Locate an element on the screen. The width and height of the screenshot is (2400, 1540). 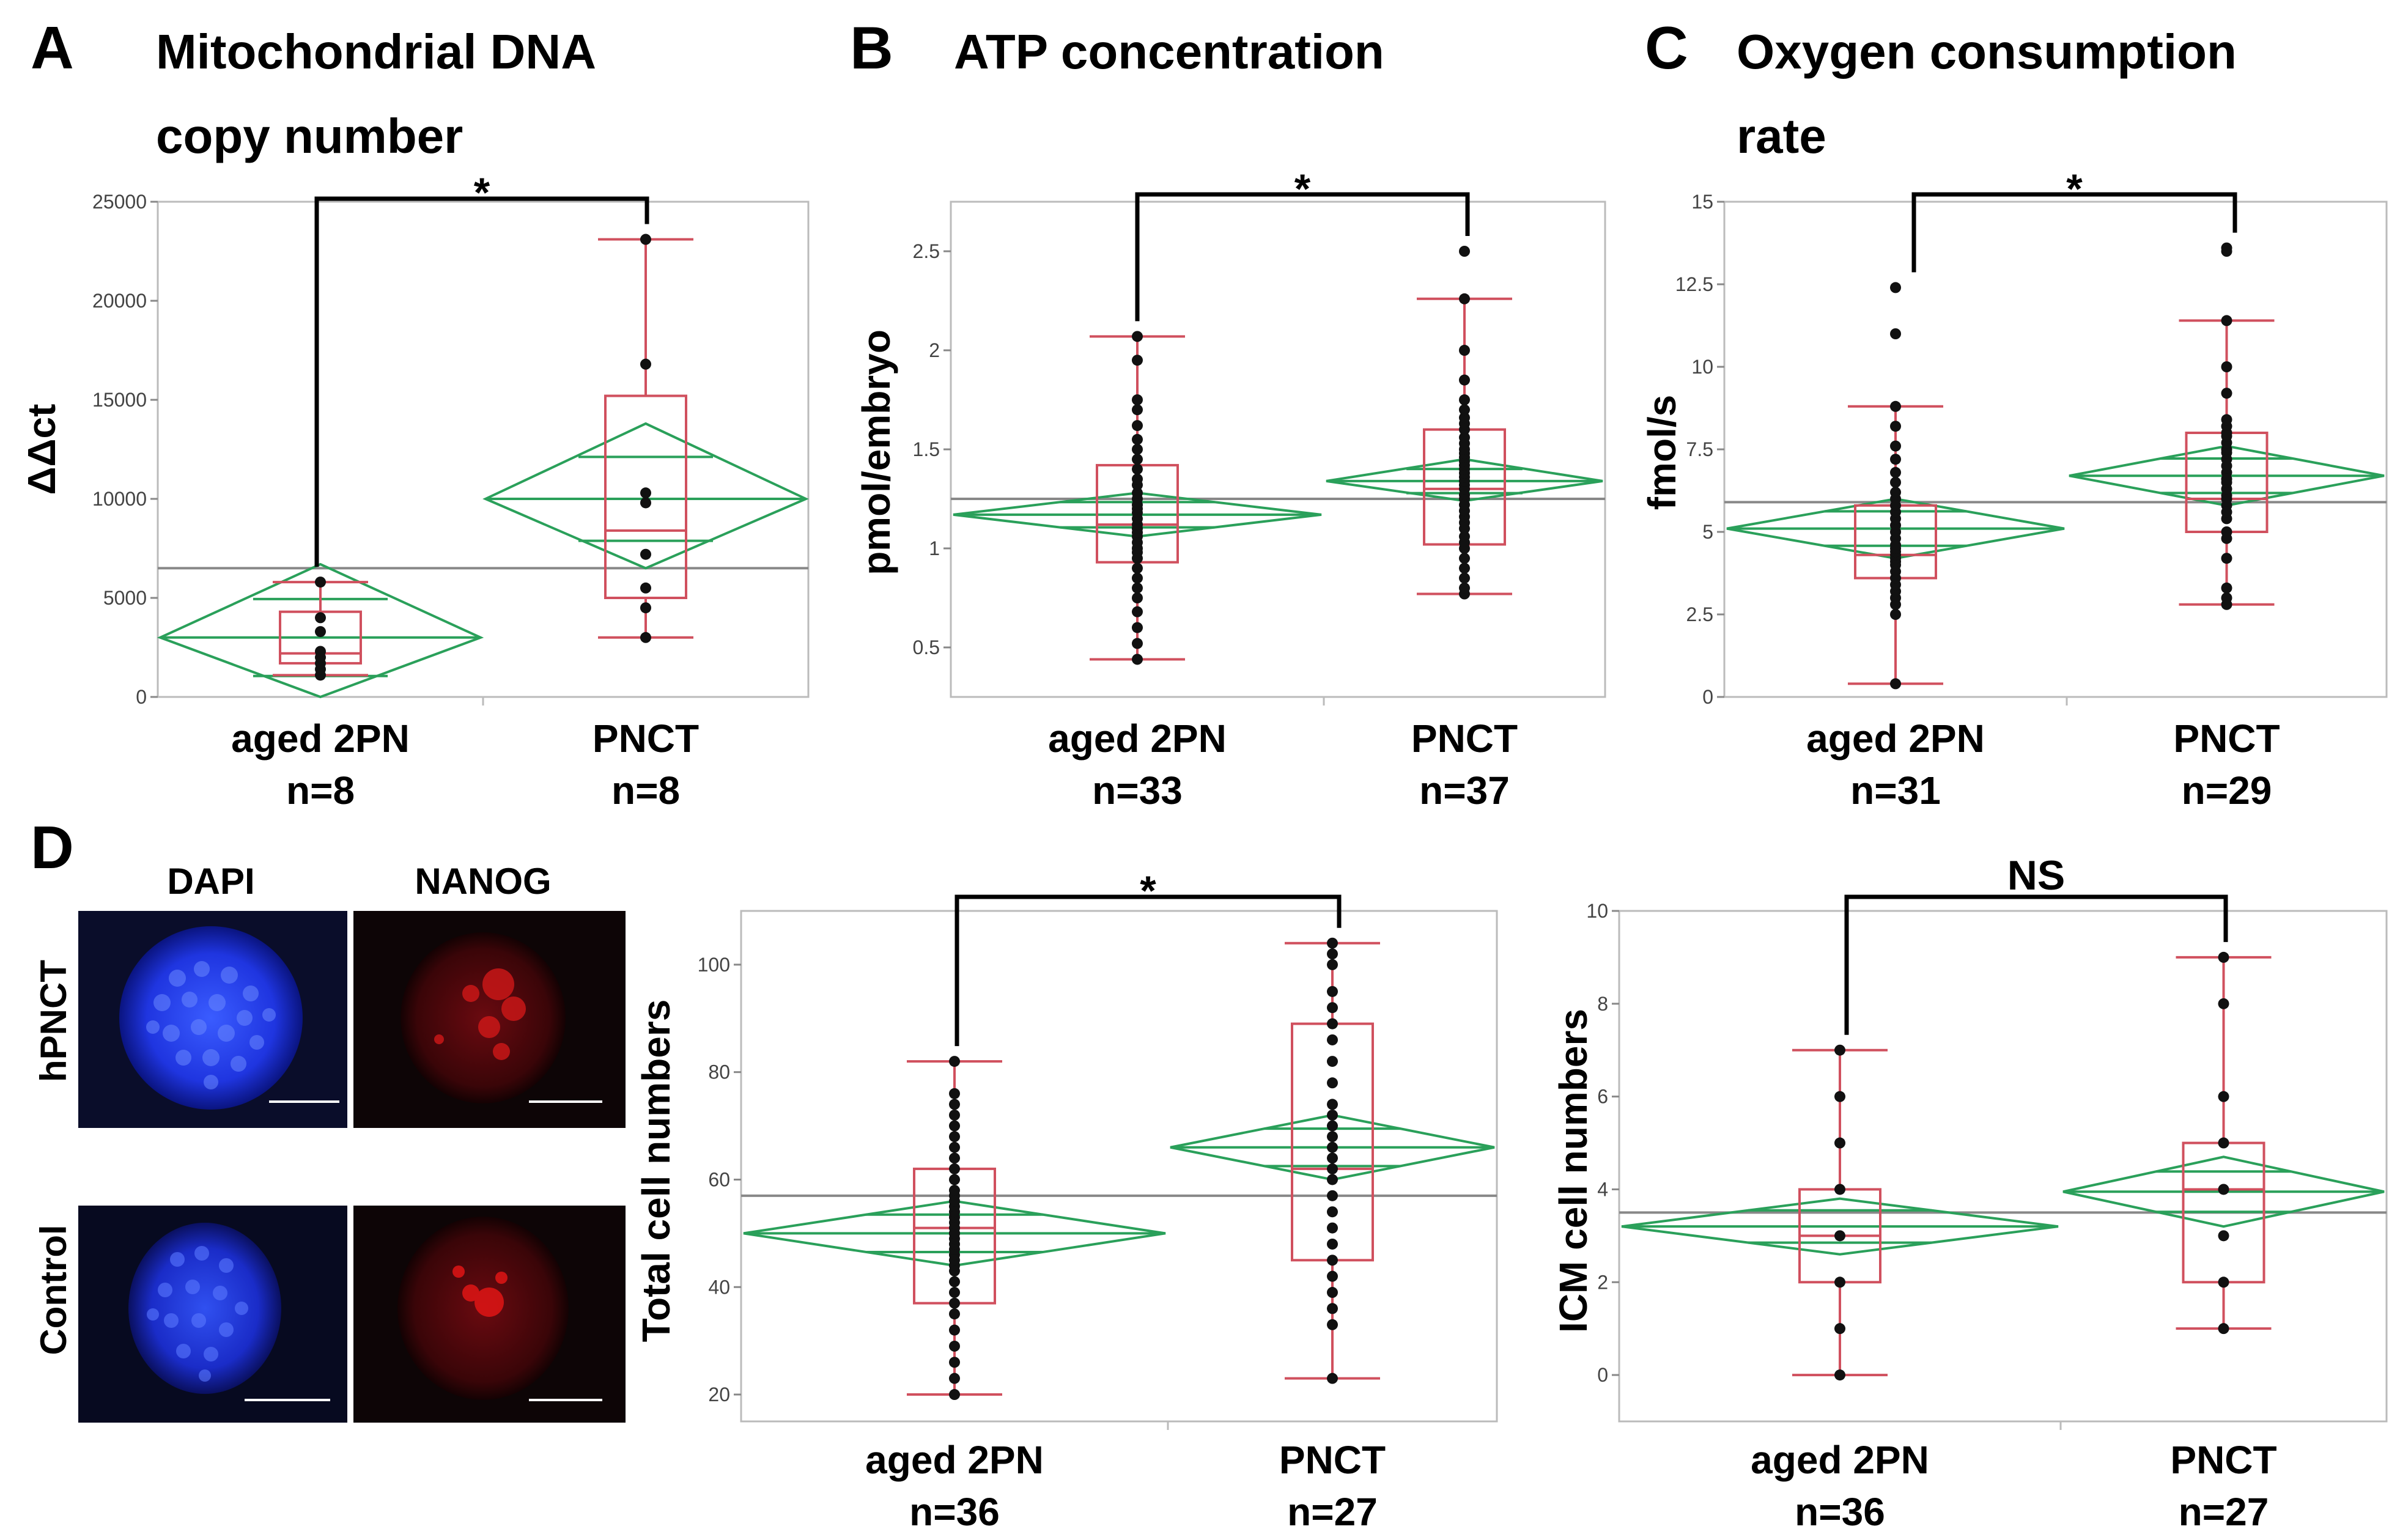
nanog-embryo-hpnct is located at coordinates (483, 1017).